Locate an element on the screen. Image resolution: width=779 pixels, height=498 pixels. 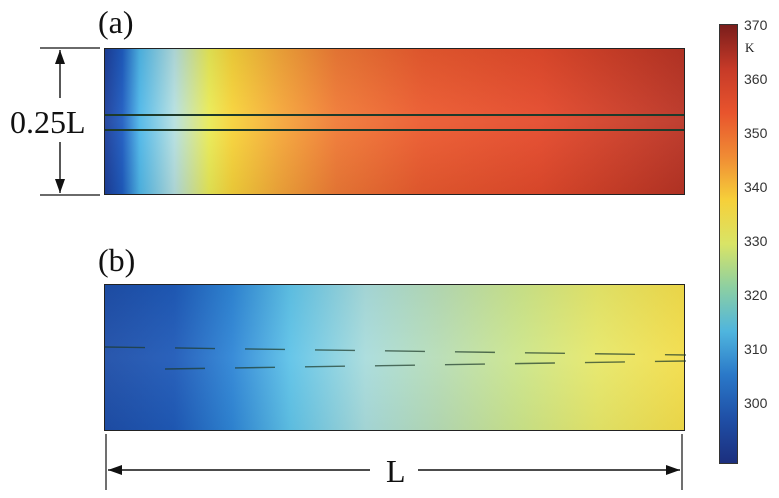
channel-wall-upper-a is located at coordinates (394, 115).